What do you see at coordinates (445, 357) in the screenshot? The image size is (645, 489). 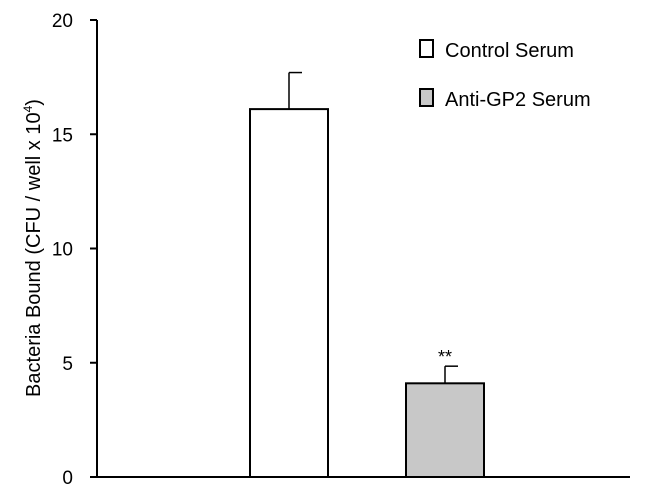 I see `significance-label: **` at bounding box center [445, 357].